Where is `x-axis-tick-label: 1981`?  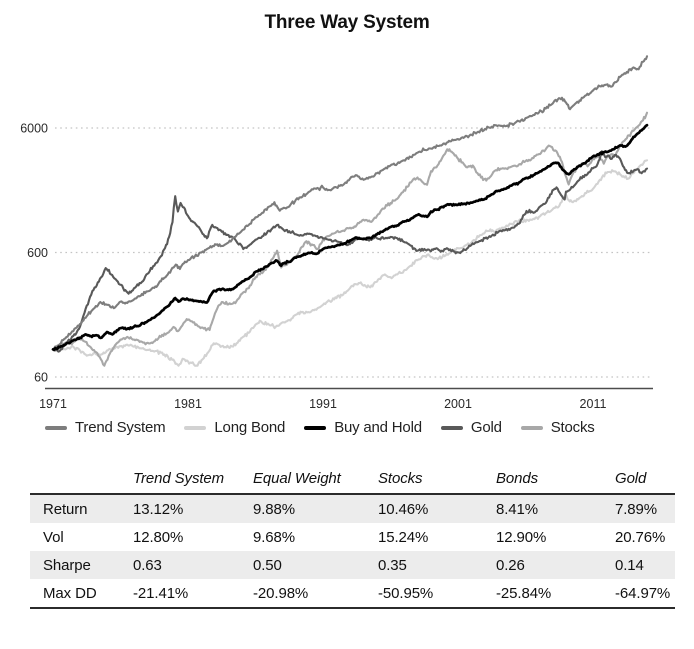 x-axis-tick-label: 1981 is located at coordinates (188, 404).